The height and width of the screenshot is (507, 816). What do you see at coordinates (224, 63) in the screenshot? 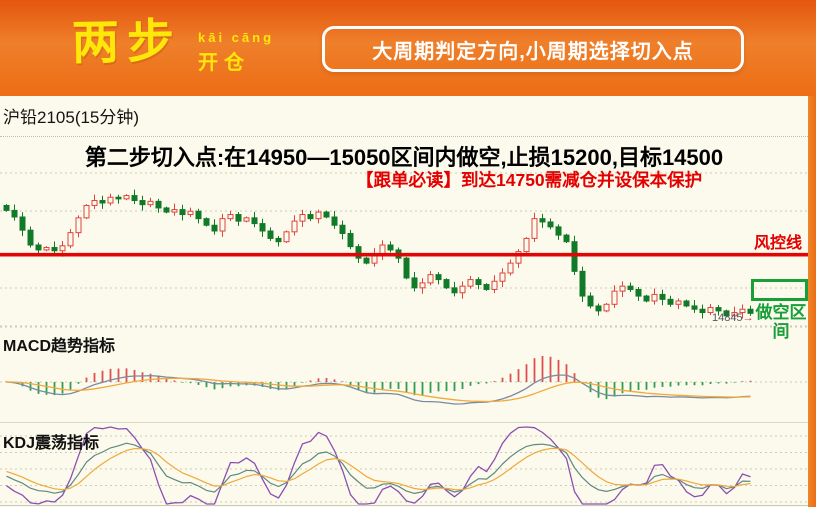
I see `logo-subtitle: 开仓` at bounding box center [224, 63].